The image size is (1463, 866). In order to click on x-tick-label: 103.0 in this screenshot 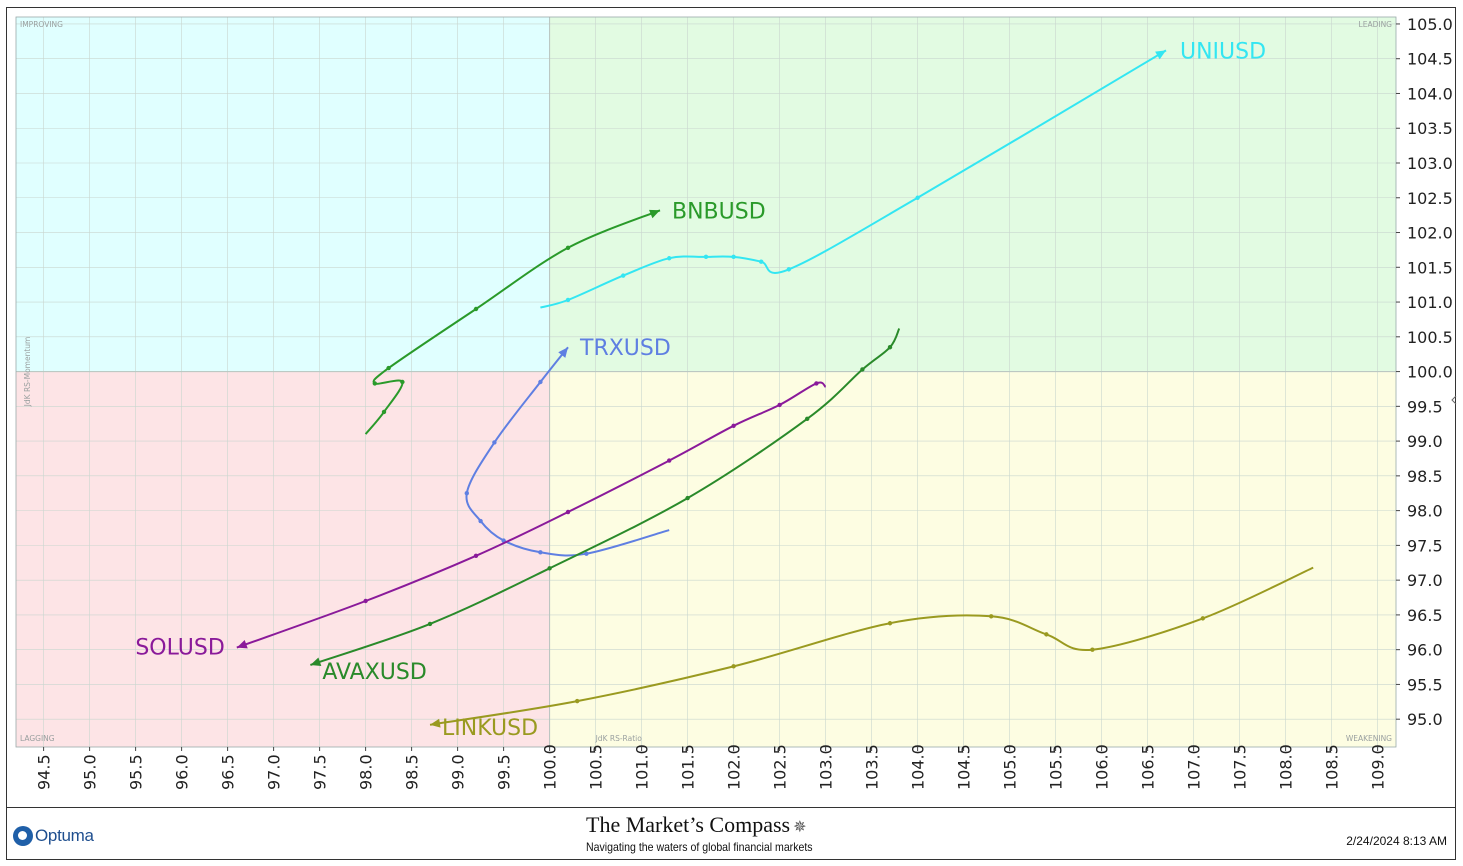, I will do `click(826, 767)`.